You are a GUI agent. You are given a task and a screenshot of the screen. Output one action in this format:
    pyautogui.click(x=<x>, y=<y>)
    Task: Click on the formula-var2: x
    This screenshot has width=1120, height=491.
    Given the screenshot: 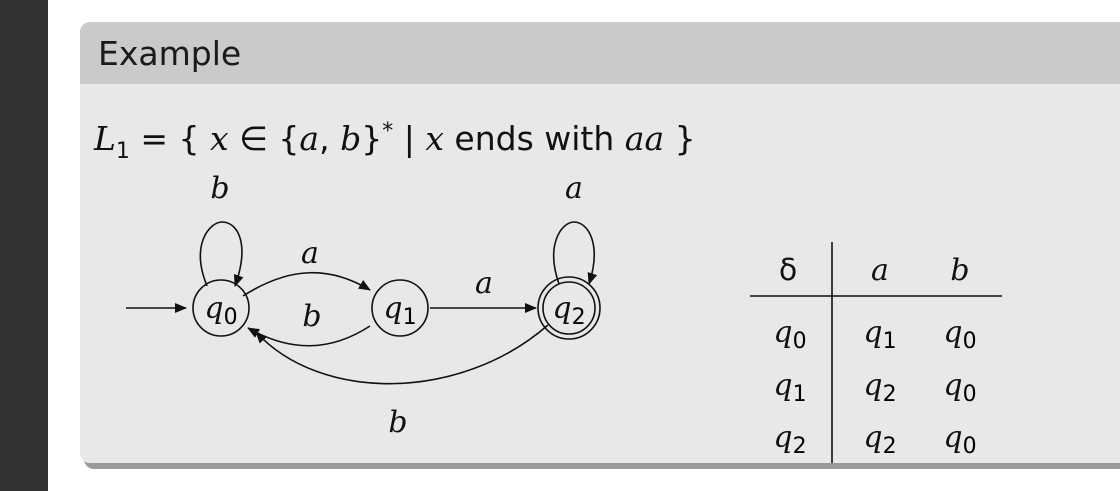 What is the action you would take?
    pyautogui.click(x=434, y=138)
    